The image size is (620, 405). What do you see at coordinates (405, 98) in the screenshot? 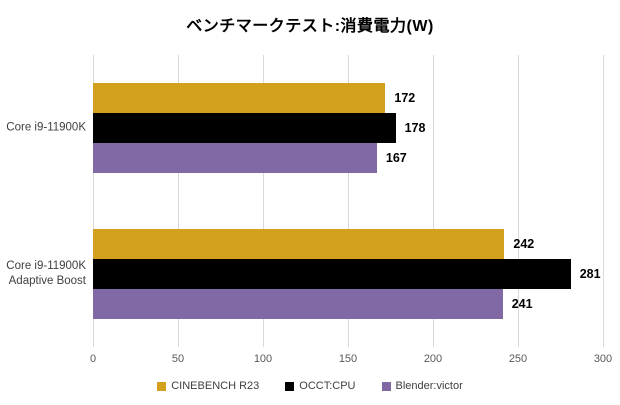
I see `value-label: 172` at bounding box center [405, 98].